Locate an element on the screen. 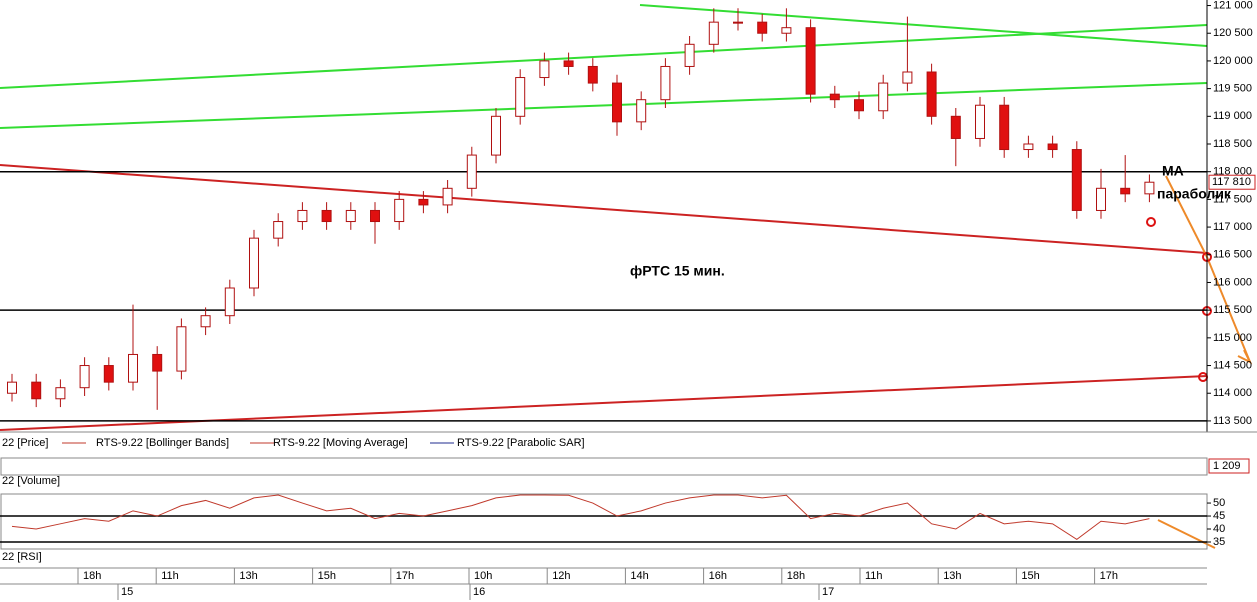 This screenshot has height=602, width=1257. time-label: 10h is located at coordinates (483, 576).